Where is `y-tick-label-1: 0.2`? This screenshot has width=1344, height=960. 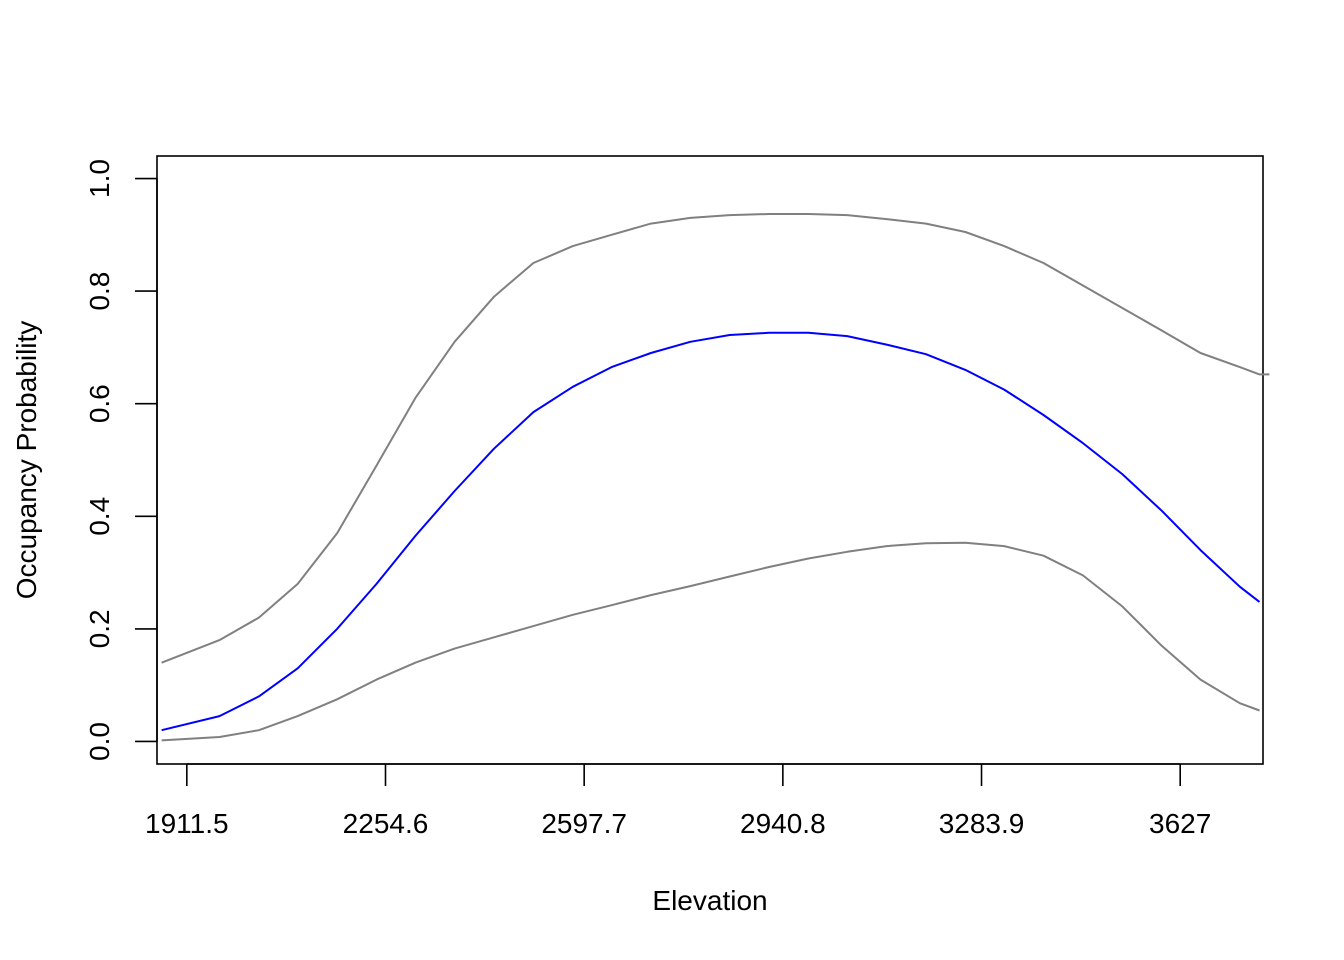
y-tick-label-1: 0.2 is located at coordinates (99, 628).